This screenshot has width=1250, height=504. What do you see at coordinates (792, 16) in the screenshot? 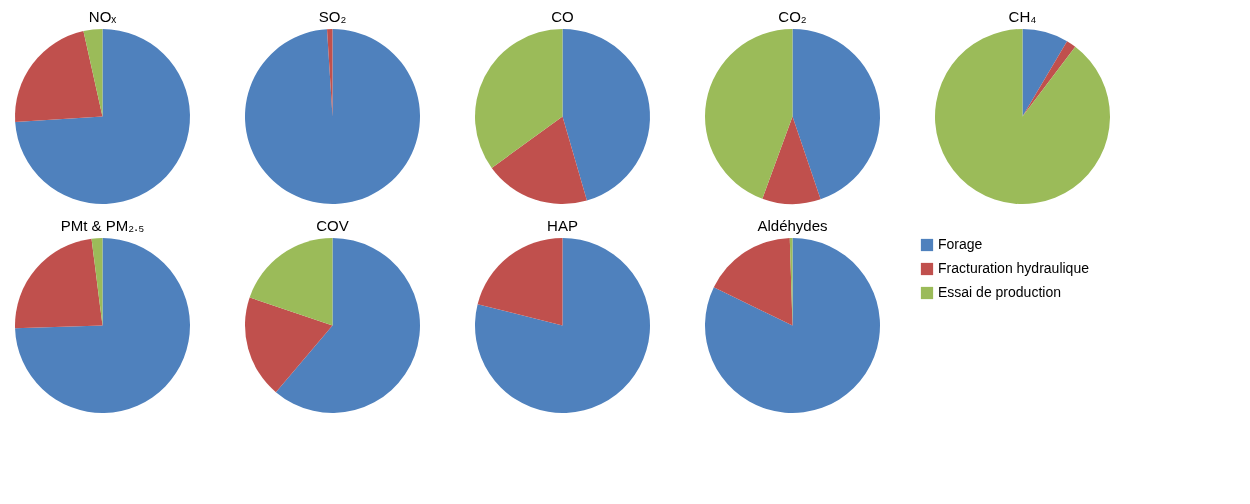
I see `chart-title: CO₂` at bounding box center [792, 16].